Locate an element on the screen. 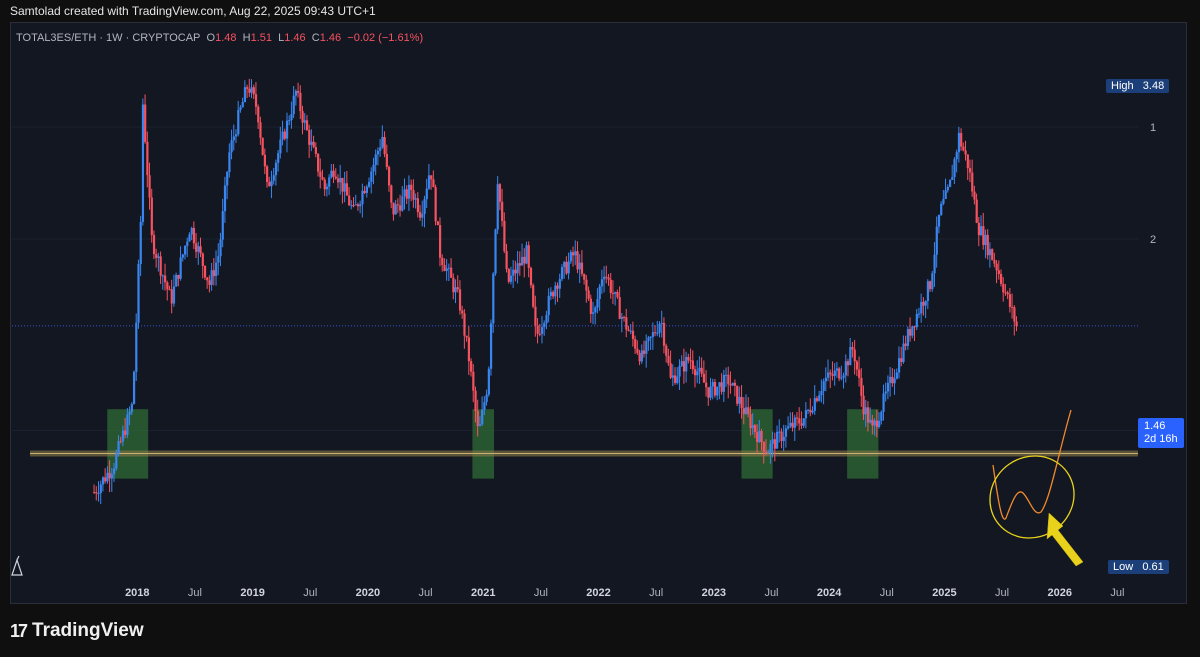  close-label: C is located at coordinates (315, 38).